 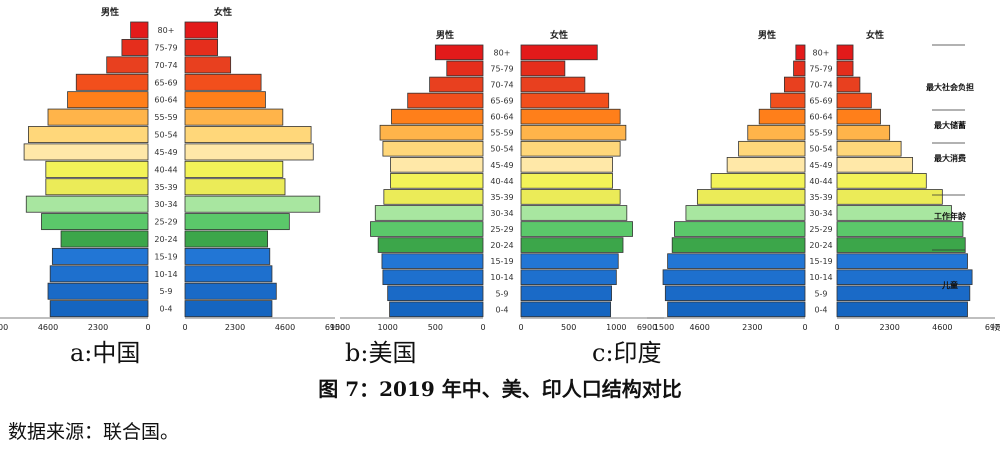 What do you see at coordinates (502, 52) in the screenshot?
I see `chart2-age-label: 80+` at bounding box center [502, 52].